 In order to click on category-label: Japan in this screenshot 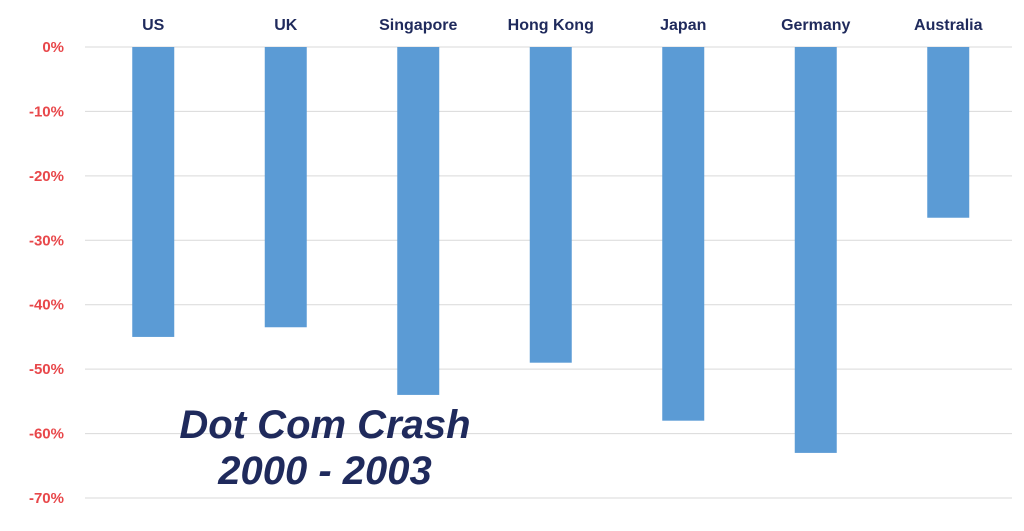, I will do `click(683, 25)`.